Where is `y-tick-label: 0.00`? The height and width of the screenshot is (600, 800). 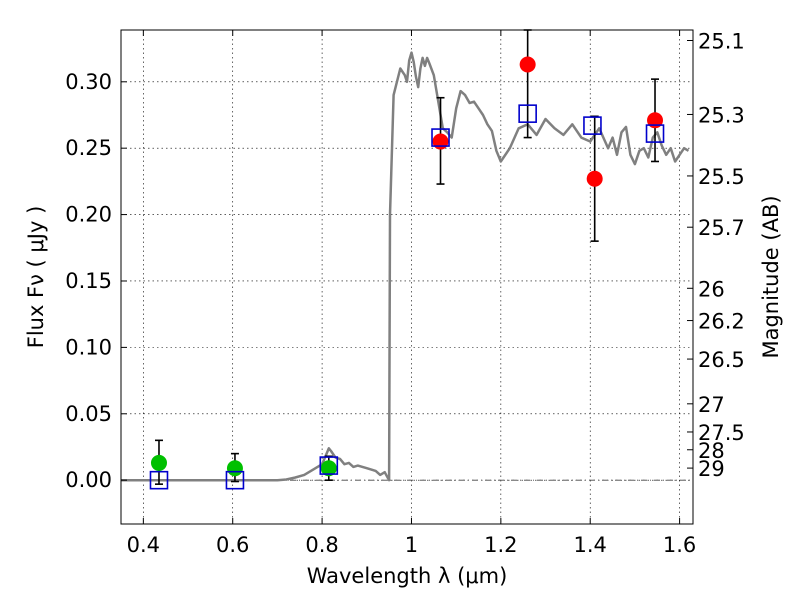 y-tick-label: 0.00 is located at coordinates (88, 480).